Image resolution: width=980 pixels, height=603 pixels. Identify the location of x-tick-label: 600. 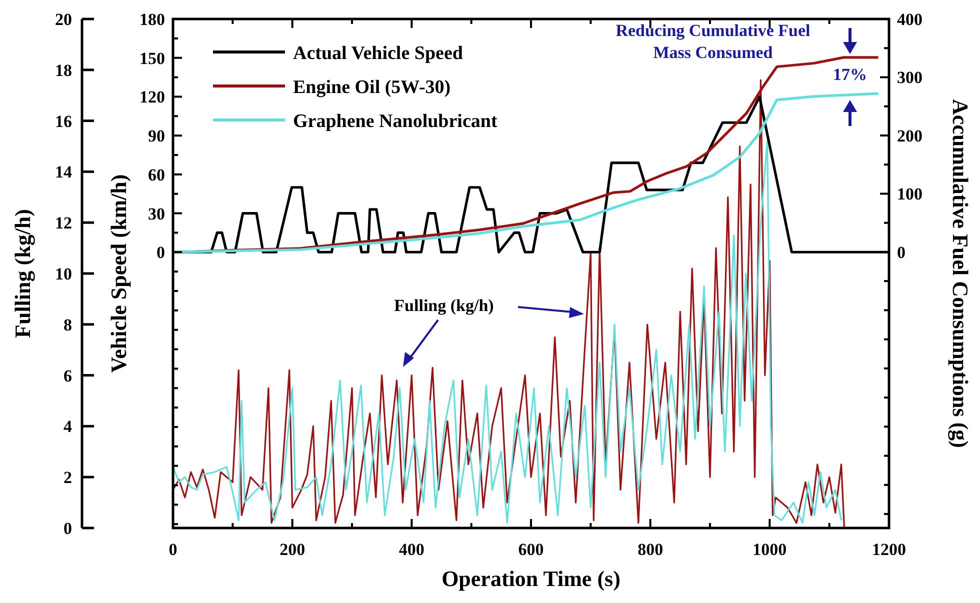
(531, 549).